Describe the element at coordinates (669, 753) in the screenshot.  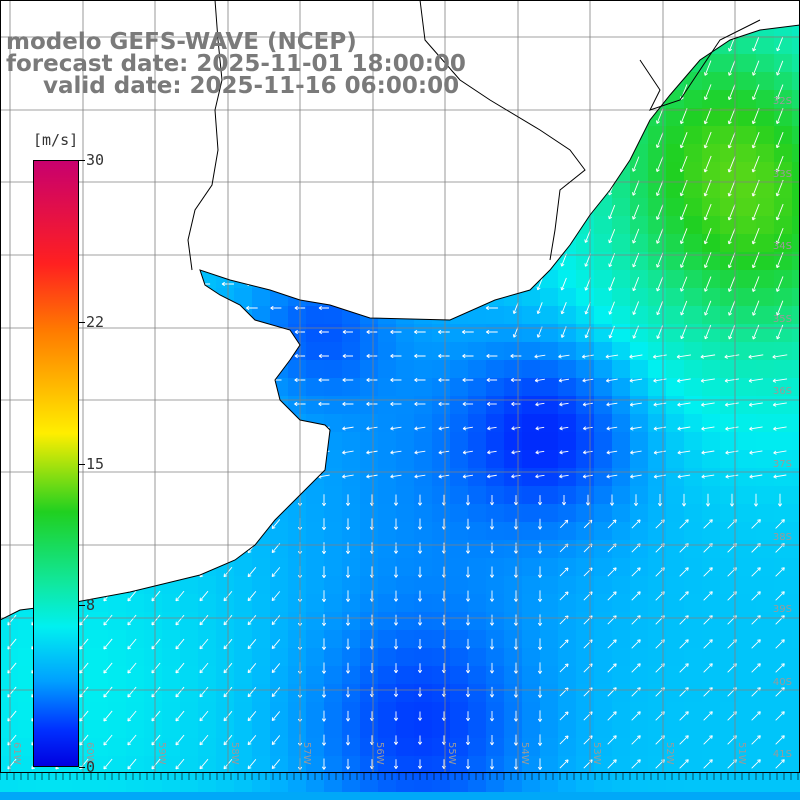
I see `lon-label: 52W` at that location.